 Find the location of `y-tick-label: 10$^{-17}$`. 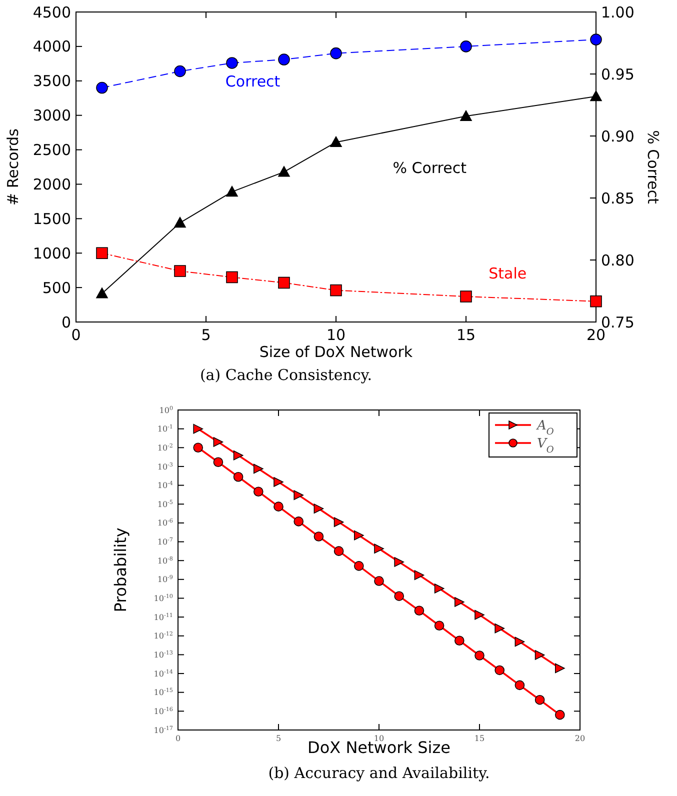

y-tick-label: 10$^{-17}$ is located at coordinates (164, 729).